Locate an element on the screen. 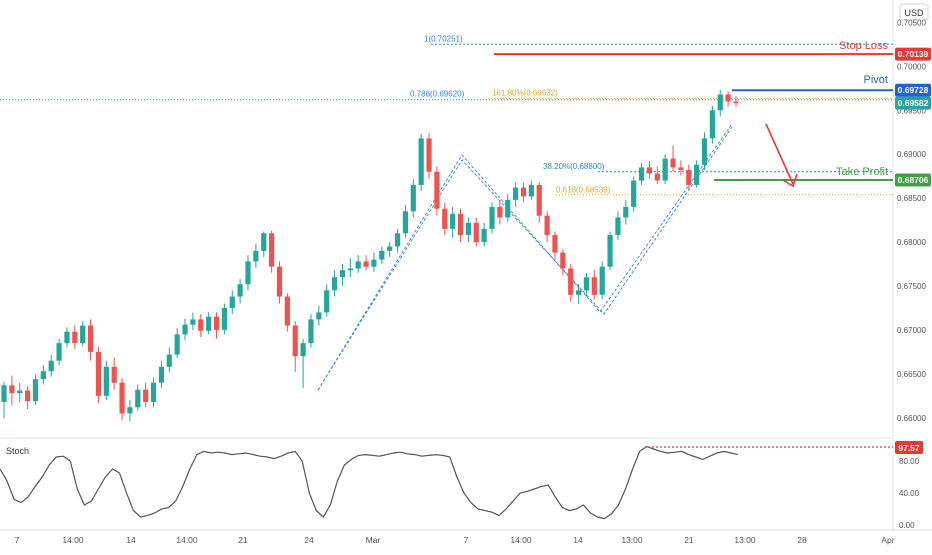  currency-label: USD is located at coordinates (914, 13).